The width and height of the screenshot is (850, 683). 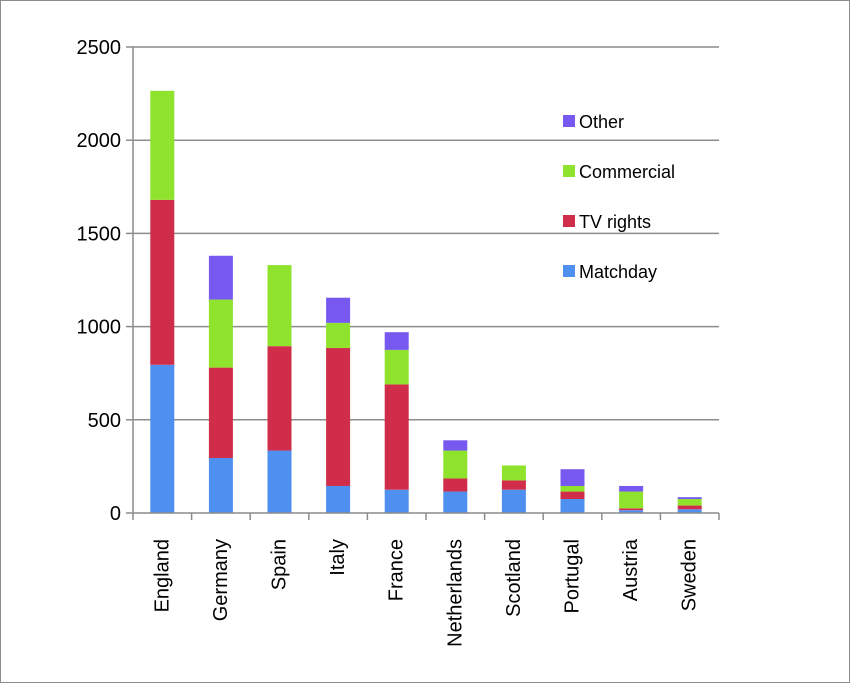 I want to click on bar-commercial-portugal, so click(x=572, y=488).